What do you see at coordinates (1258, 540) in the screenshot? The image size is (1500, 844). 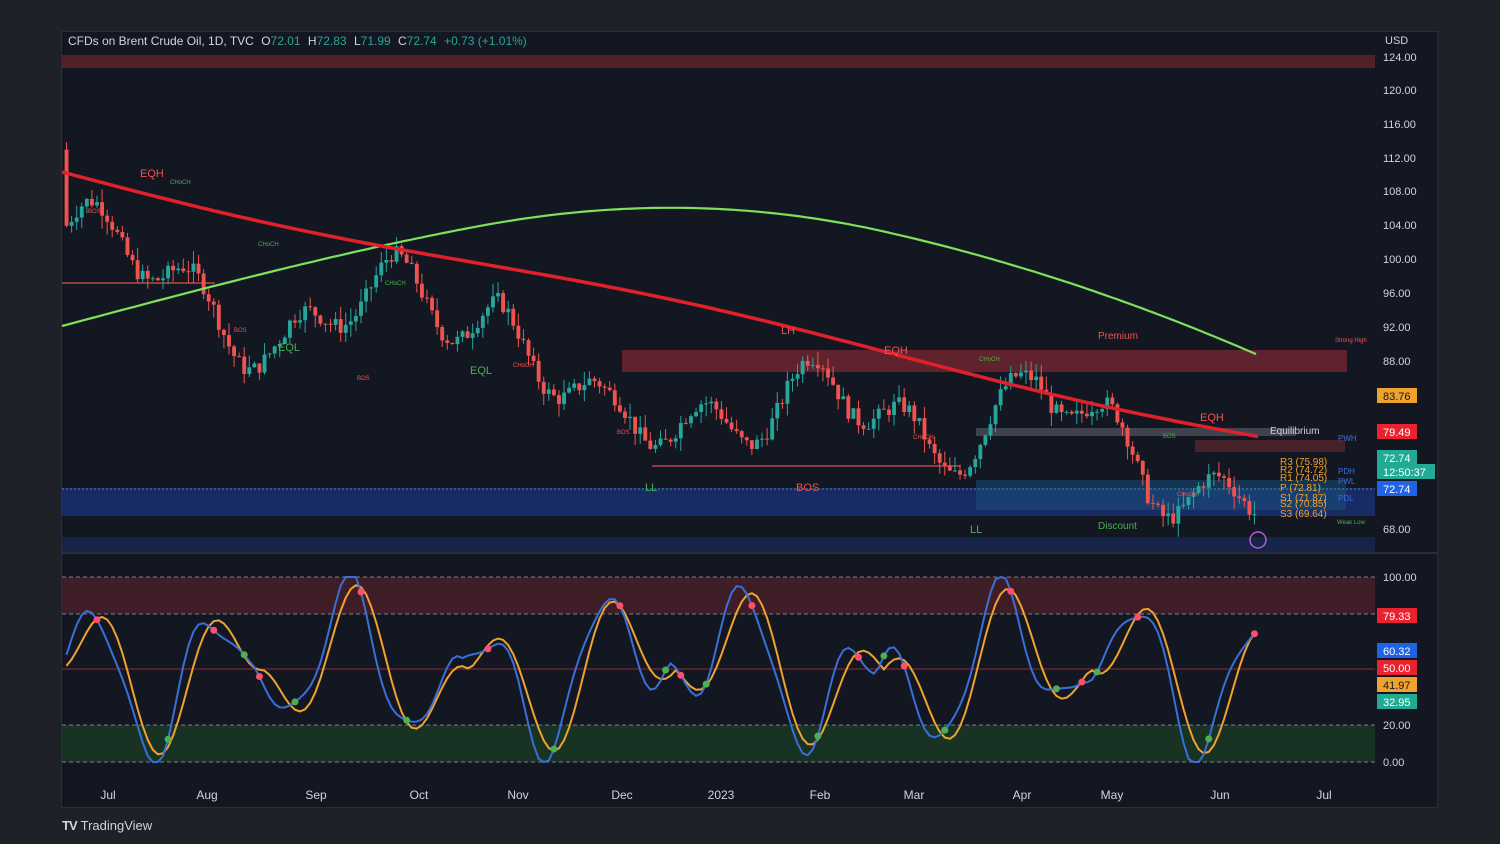 I see `alert-bolt-icon` at bounding box center [1258, 540].